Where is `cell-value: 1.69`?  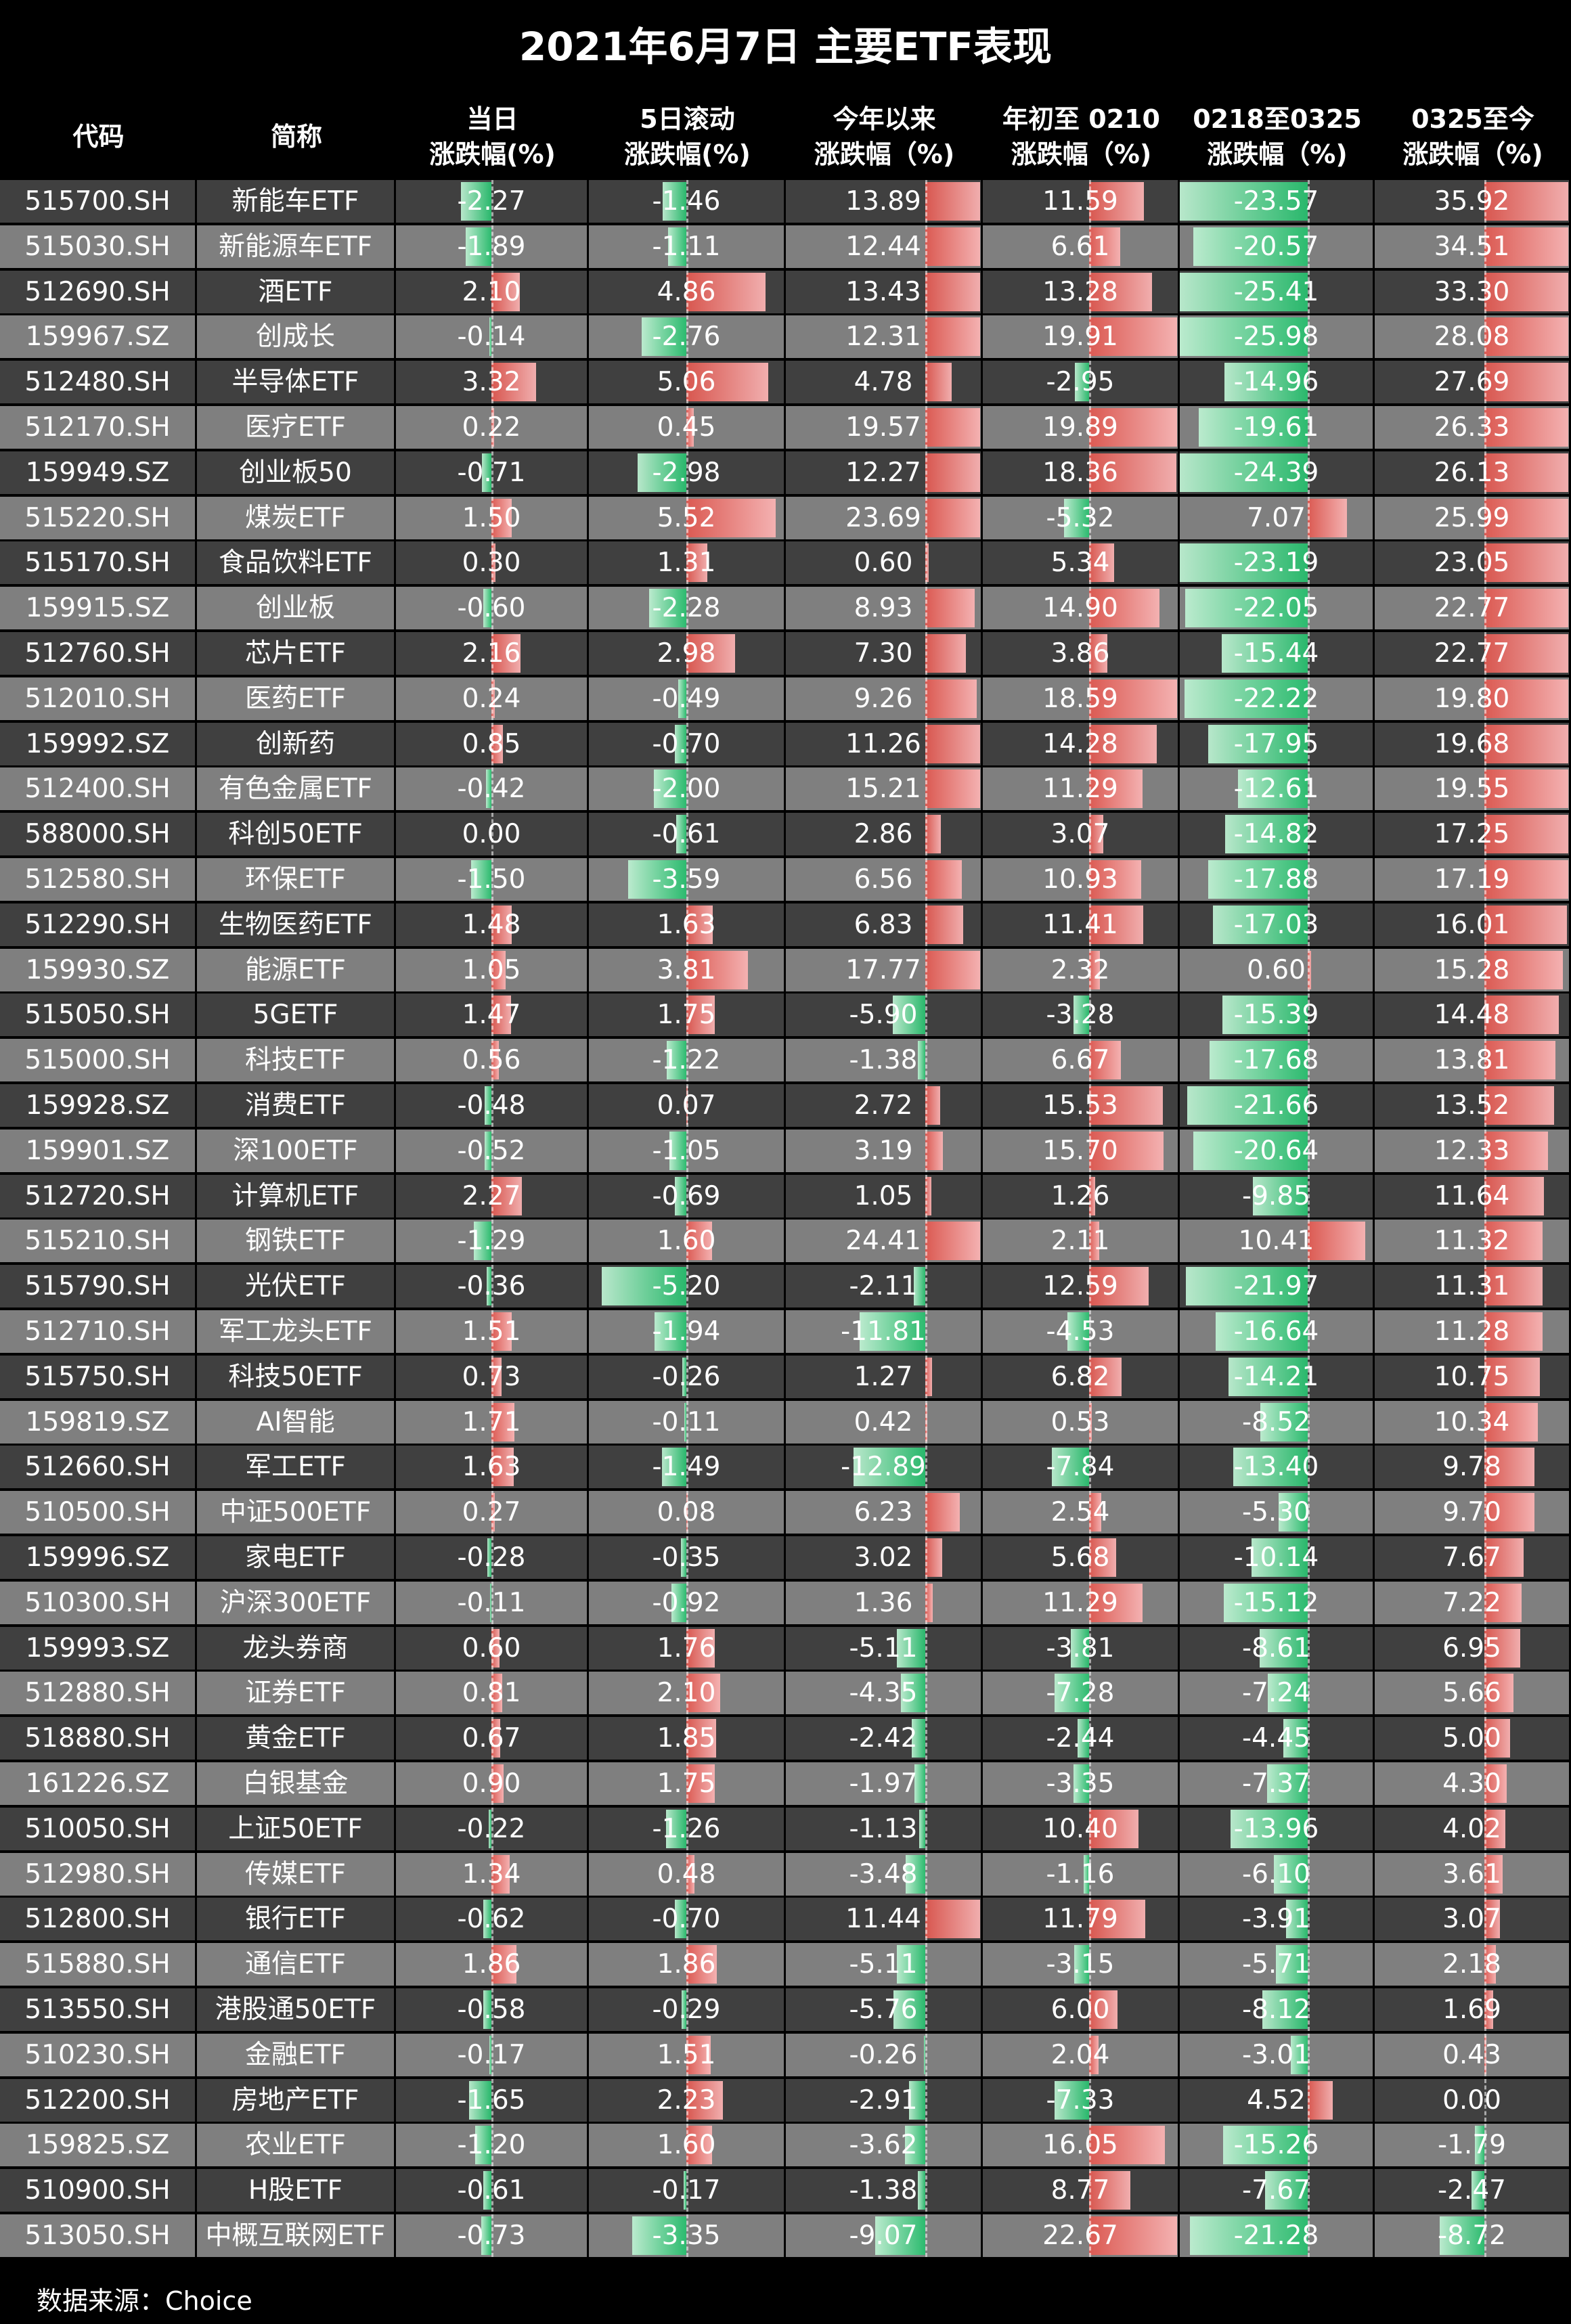
cell-value: 1.69 is located at coordinates (1472, 2009).